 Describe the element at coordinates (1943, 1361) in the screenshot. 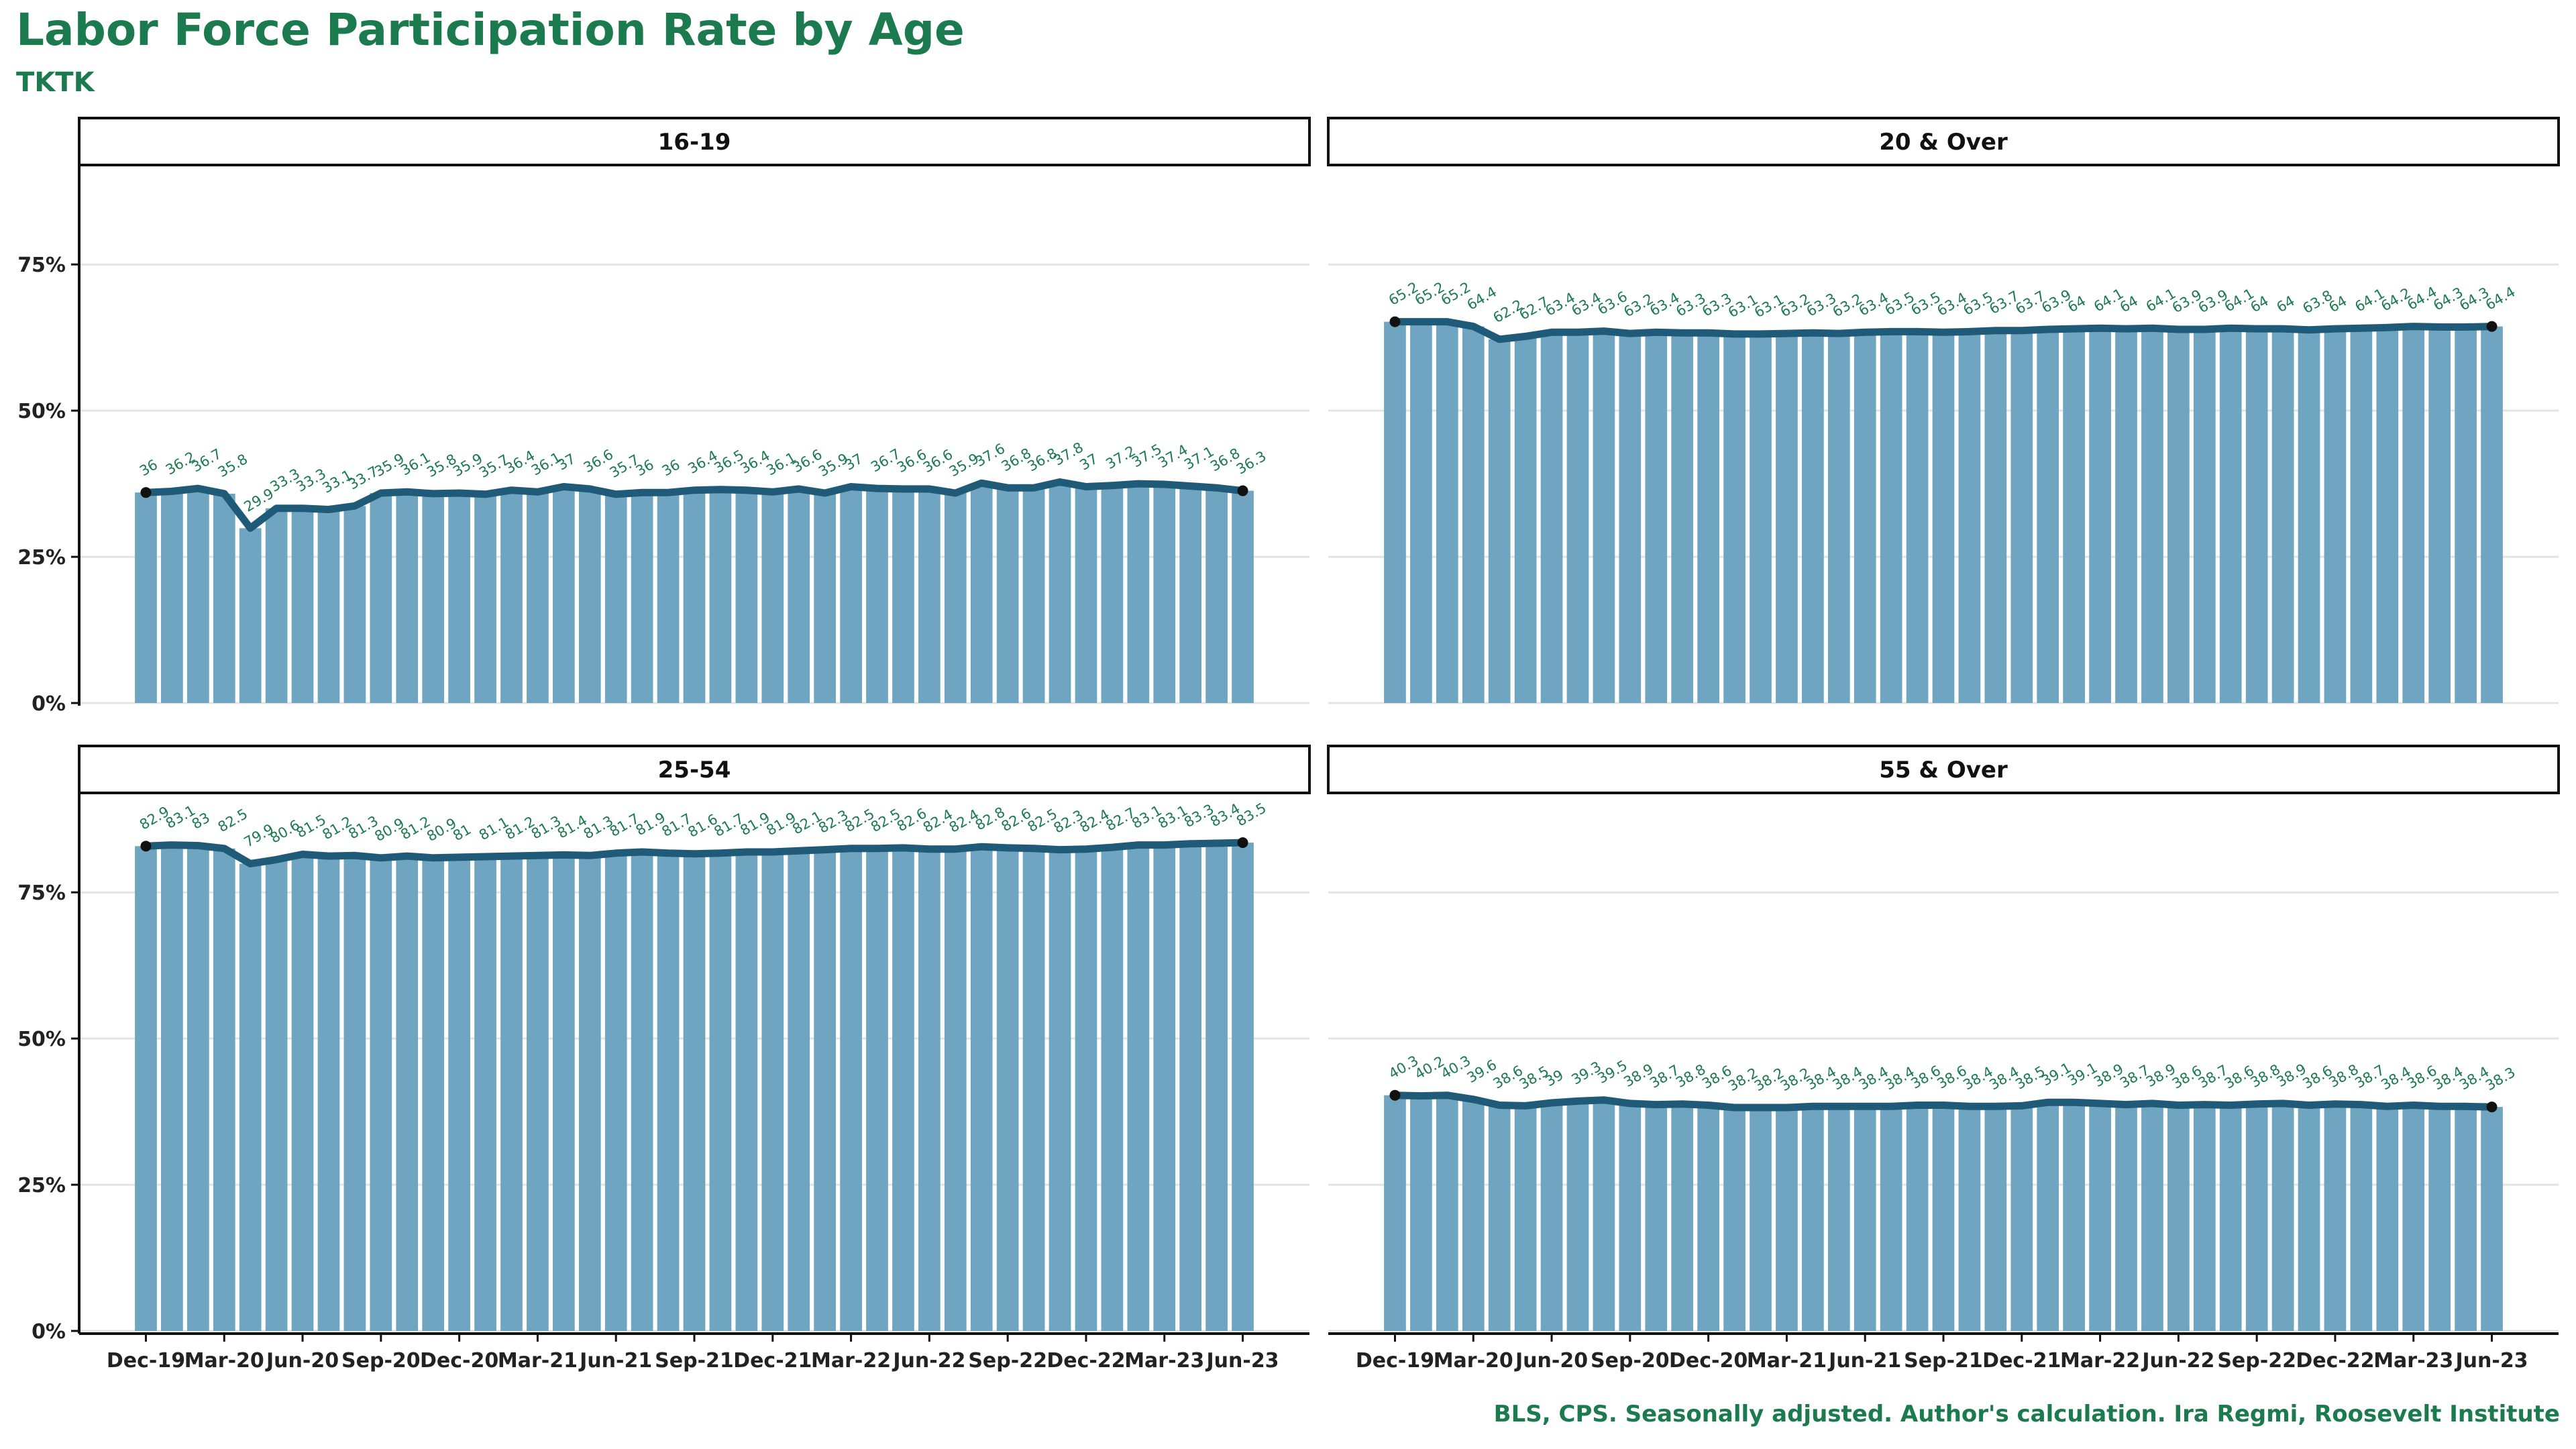

I see `x-tick-label: Sep-21` at that location.